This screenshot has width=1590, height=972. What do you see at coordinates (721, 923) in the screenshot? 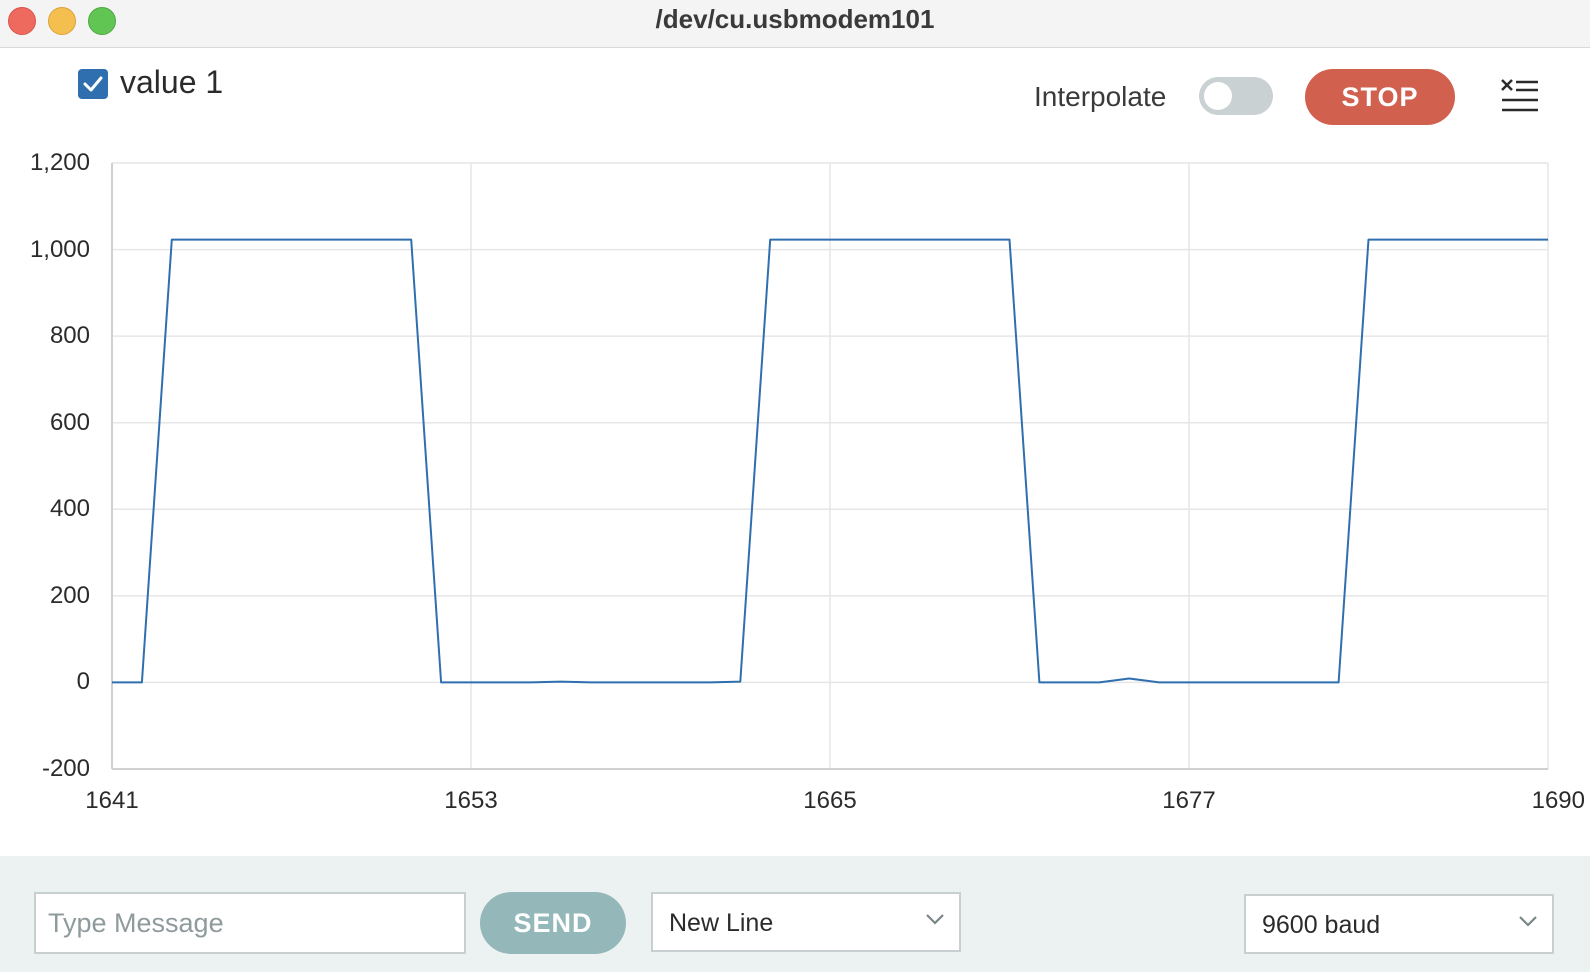
I see `line-ending-value: New Line` at bounding box center [721, 923].